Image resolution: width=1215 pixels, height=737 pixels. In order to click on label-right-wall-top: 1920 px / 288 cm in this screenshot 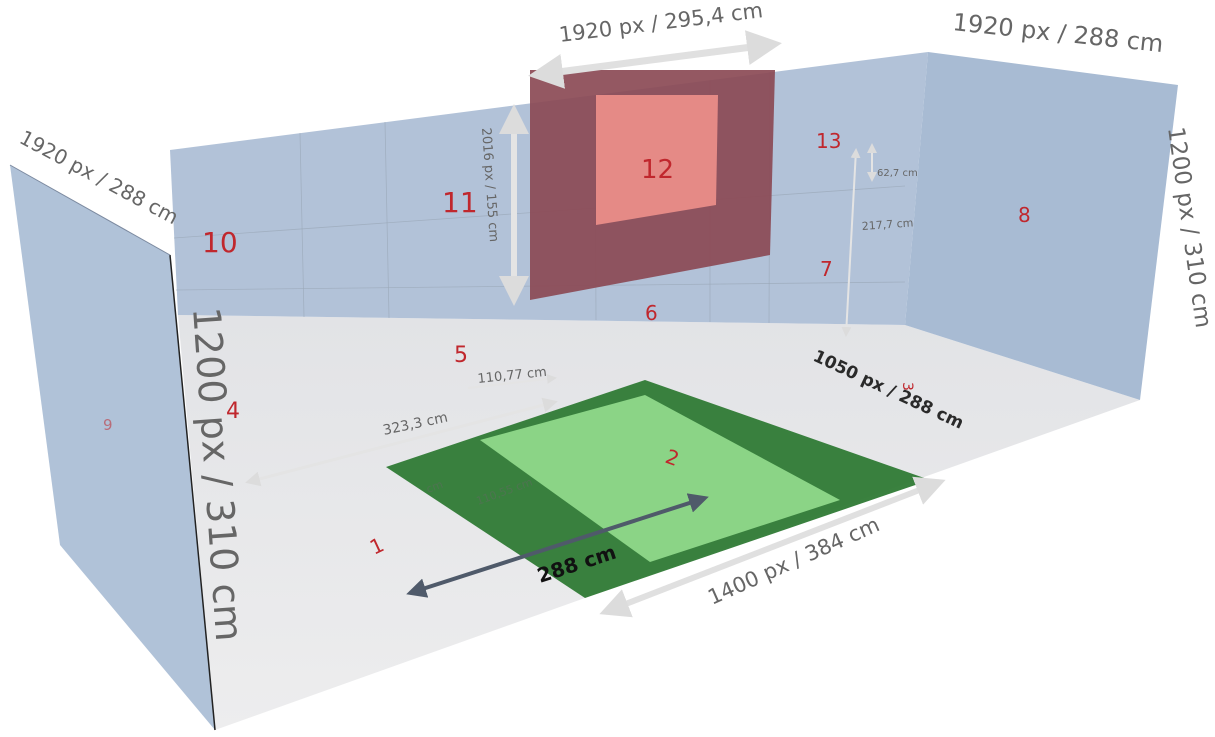, I will do `click(1057, 33)`.